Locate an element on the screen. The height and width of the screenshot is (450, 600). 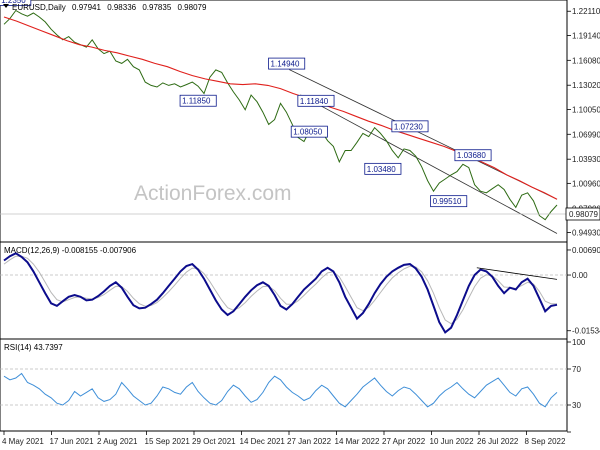
price-y-tick-label: 1.10050 is located at coordinates (586, 109).